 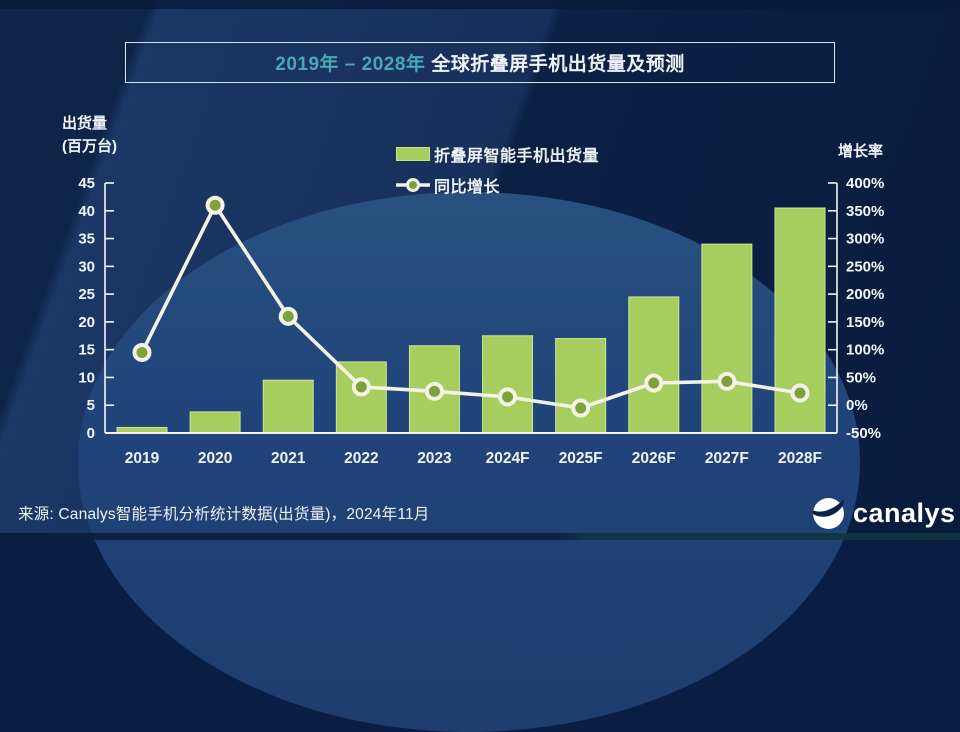 I want to click on legend-item-bars: 折叠屏智能手机出货量, so click(x=497, y=154).